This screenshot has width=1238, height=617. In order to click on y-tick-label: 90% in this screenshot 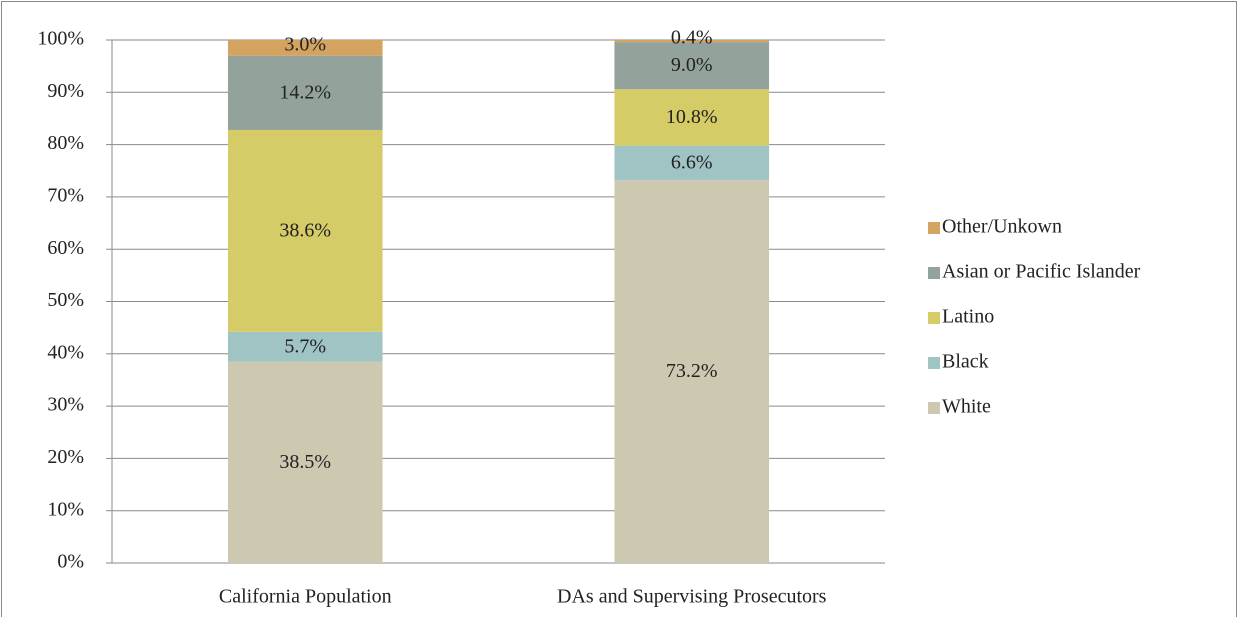, I will do `click(65, 91)`.